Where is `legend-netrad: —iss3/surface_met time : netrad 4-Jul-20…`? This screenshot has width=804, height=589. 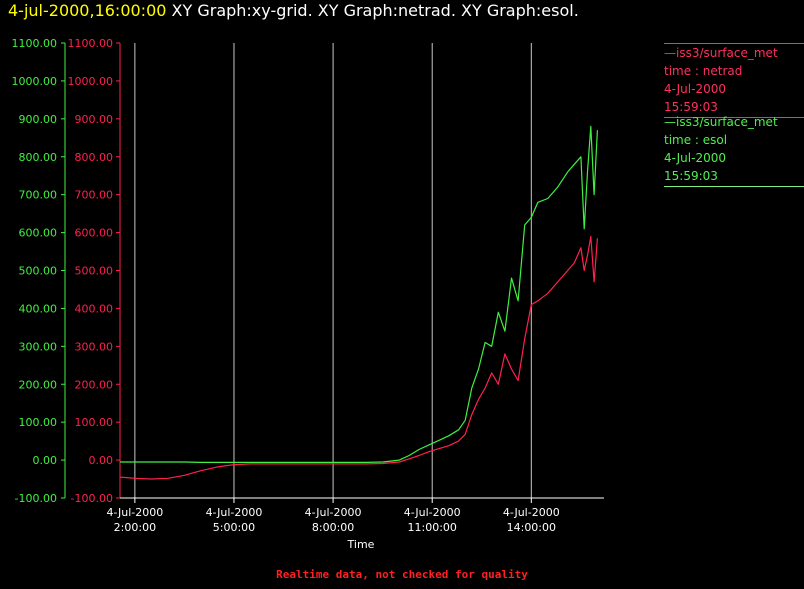
legend-netrad: —iss3/surface_met time : netrad 4-Jul-20… is located at coordinates (734, 80).